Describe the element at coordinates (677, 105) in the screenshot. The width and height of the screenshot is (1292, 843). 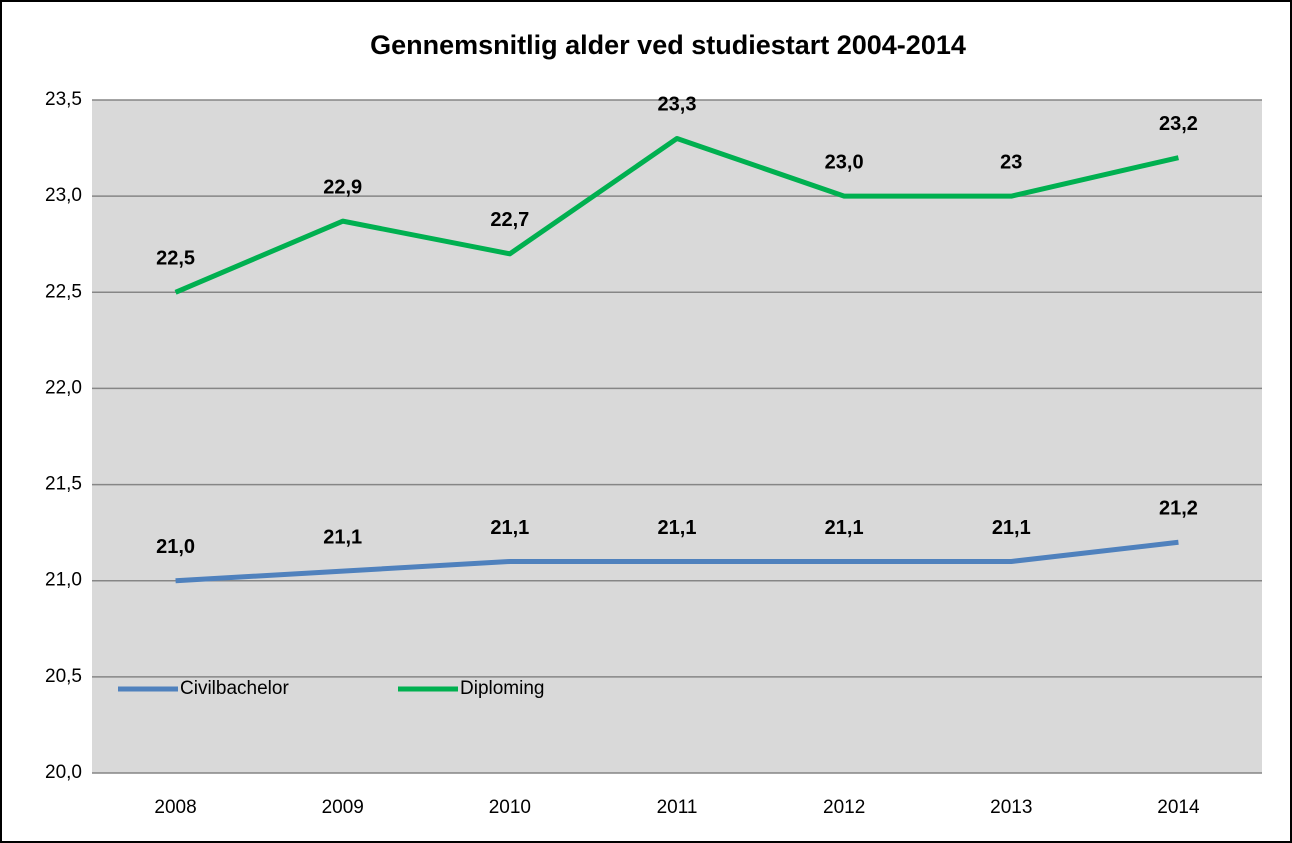
I see `data-label: 23,3` at that location.